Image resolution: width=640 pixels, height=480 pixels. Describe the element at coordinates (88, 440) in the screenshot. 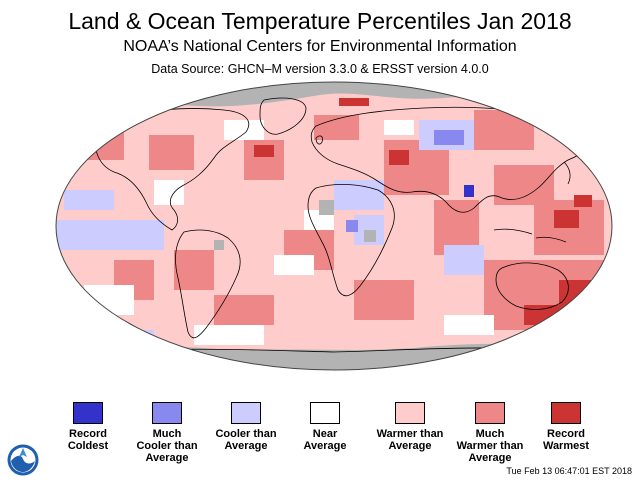

I see `legend-label: Record Coldest` at that location.